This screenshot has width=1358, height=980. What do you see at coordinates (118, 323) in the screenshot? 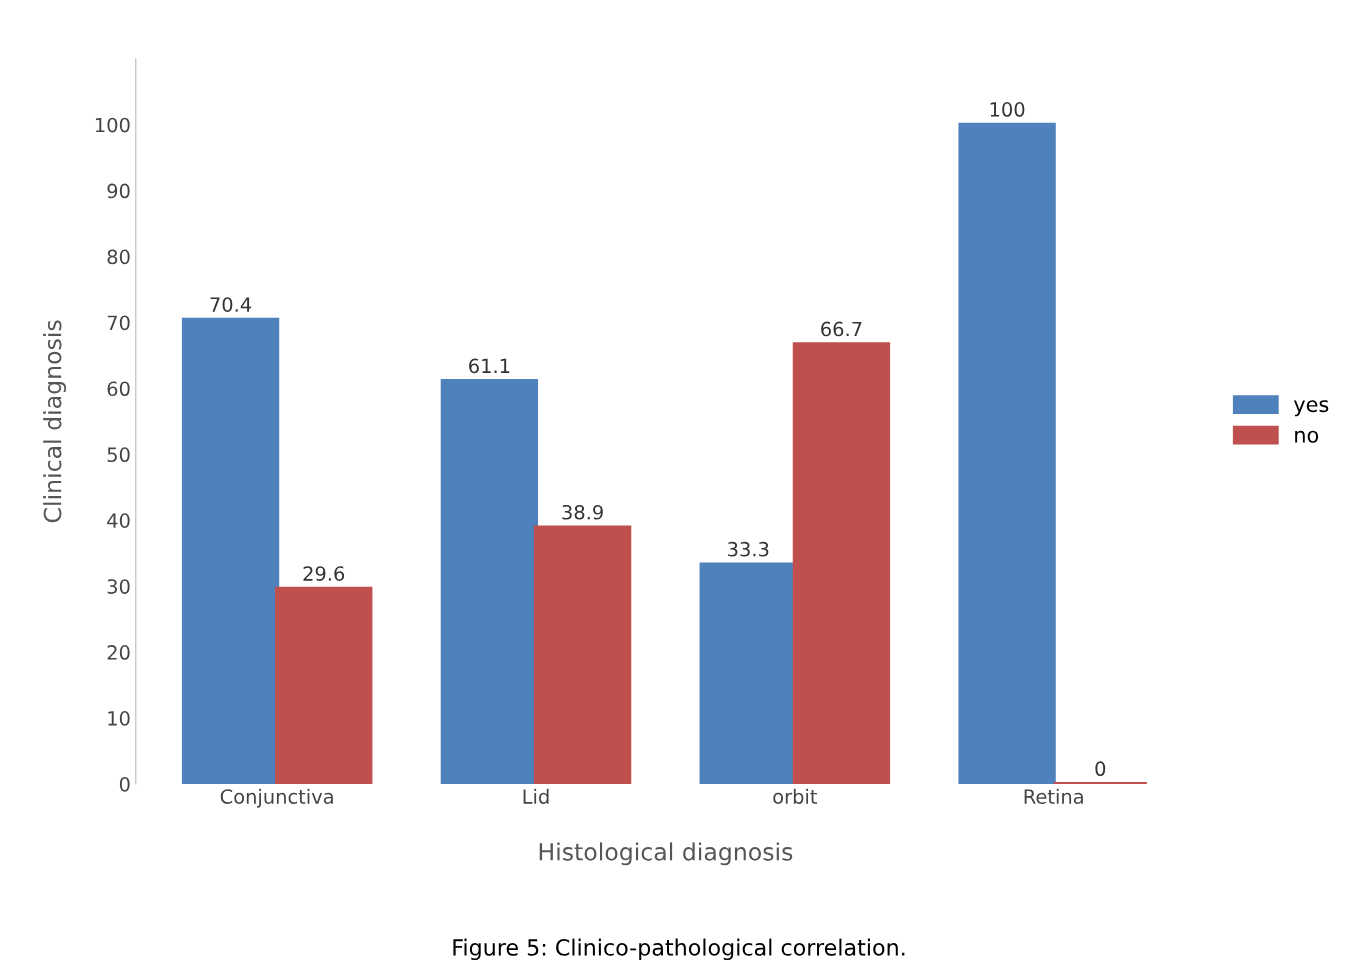
I see `y-tick-label: 70` at bounding box center [118, 323].